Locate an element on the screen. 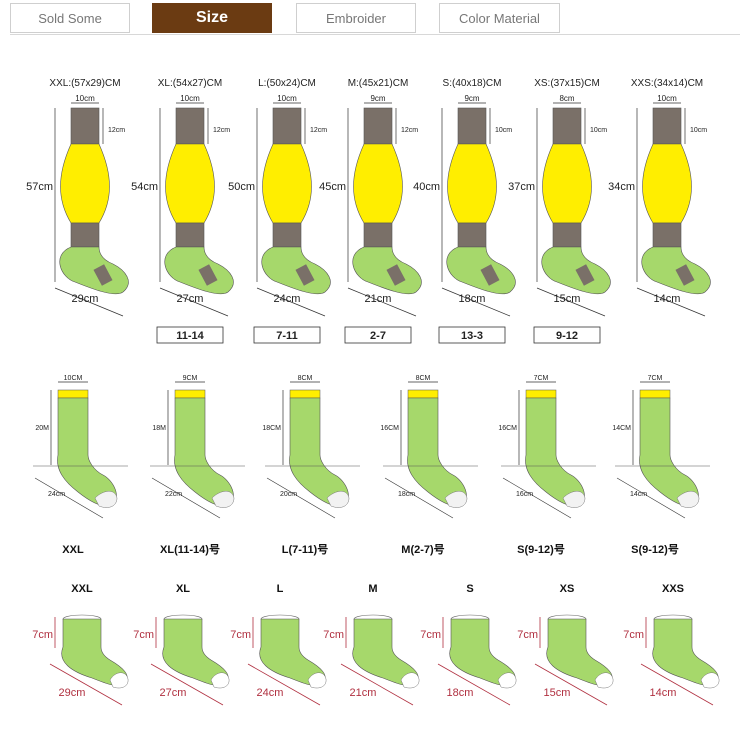 The height and width of the screenshot is (730, 747). foot-label: 20cm is located at coordinates (288, 494).